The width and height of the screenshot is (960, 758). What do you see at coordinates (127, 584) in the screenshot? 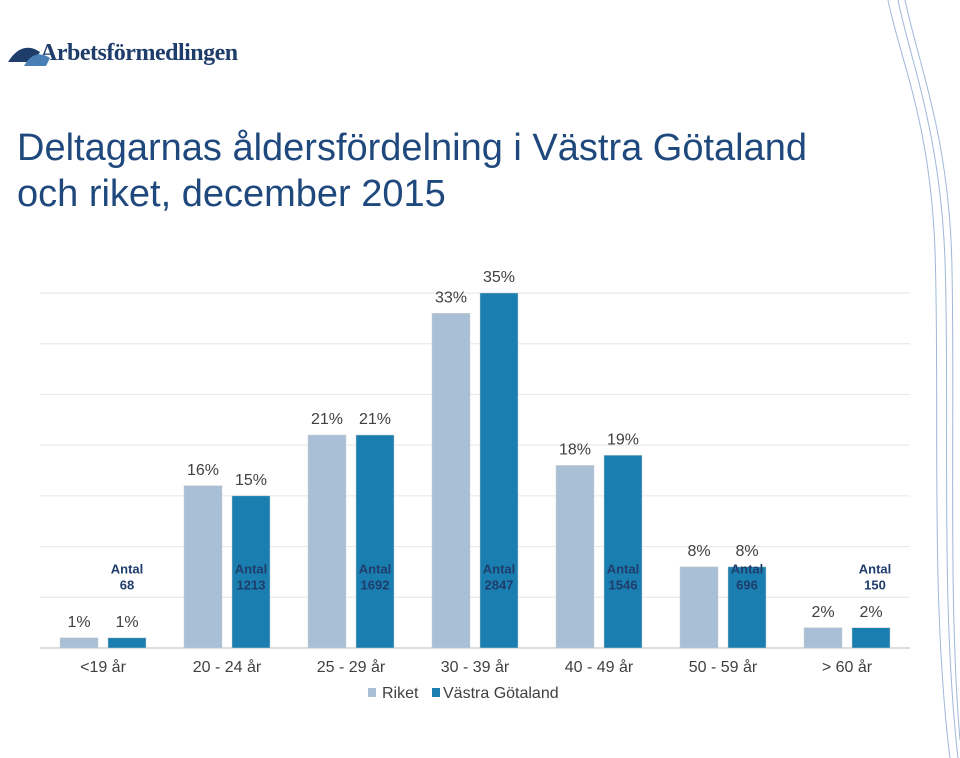
I see `annotation-value: 68` at bounding box center [127, 584].